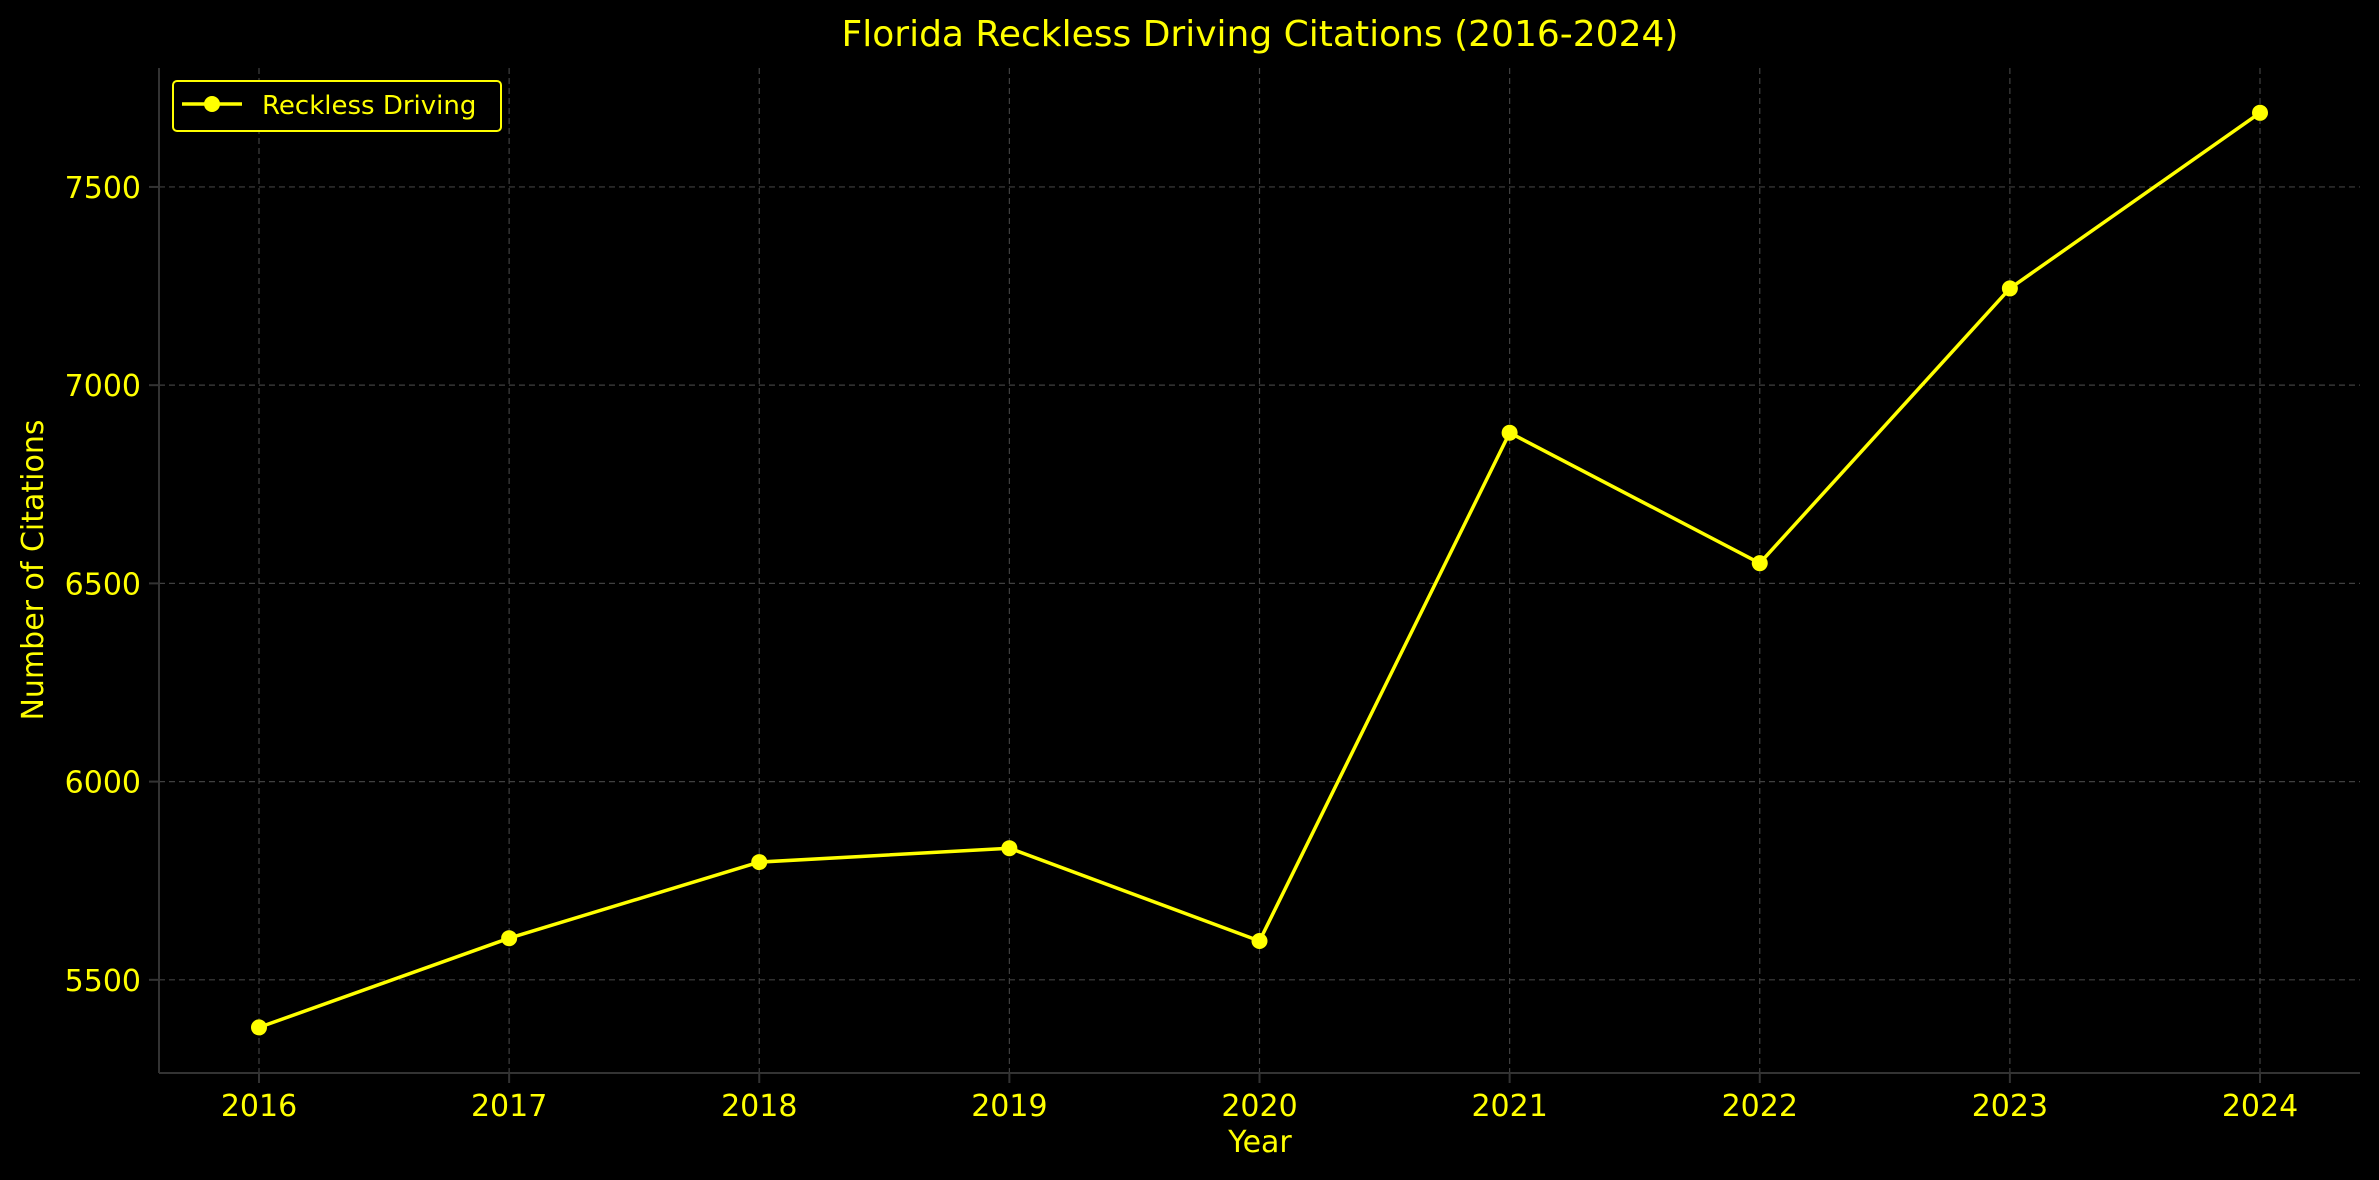 The width and height of the screenshot is (2379, 1180). What do you see at coordinates (1259, 1106) in the screenshot?
I see `x-tick-label: 2020` at bounding box center [1259, 1106].